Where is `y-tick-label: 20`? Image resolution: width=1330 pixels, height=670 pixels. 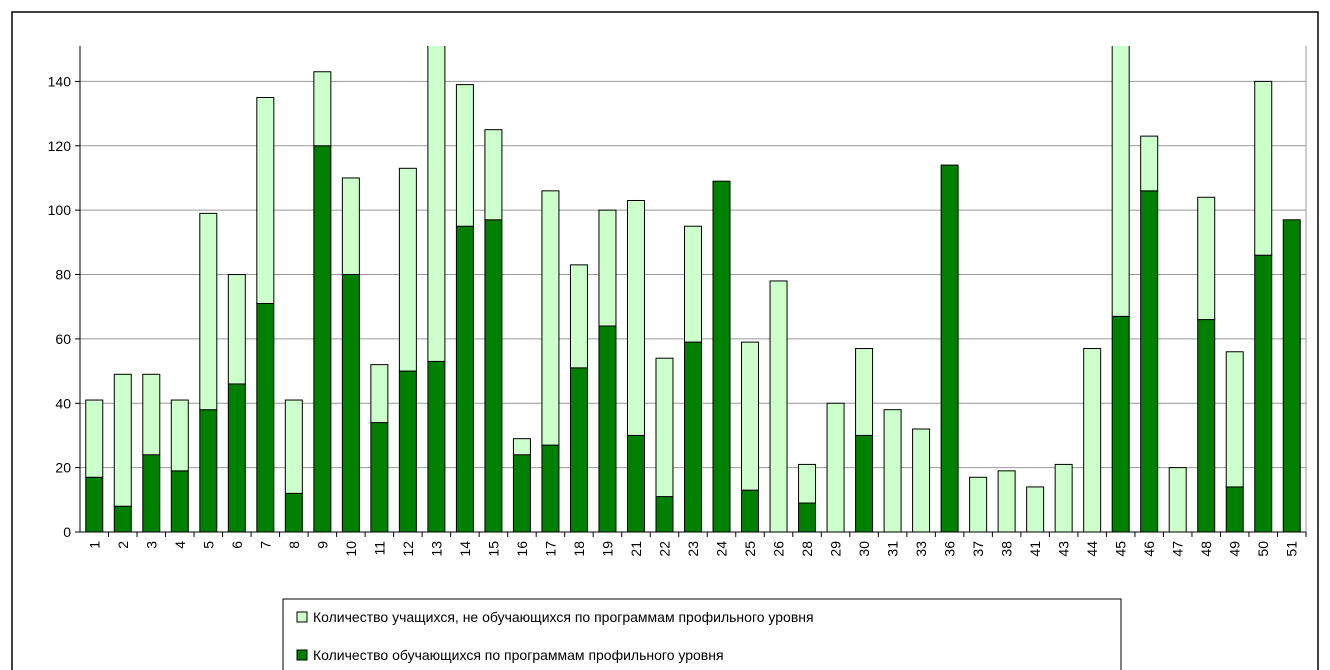
y-tick-label: 20 is located at coordinates (63, 468).